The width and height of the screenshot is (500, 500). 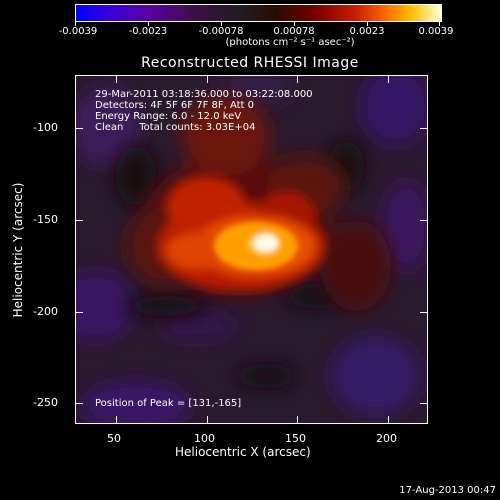 I want to click on colorbar-tick-label: 0.0023, so click(x=367, y=31).